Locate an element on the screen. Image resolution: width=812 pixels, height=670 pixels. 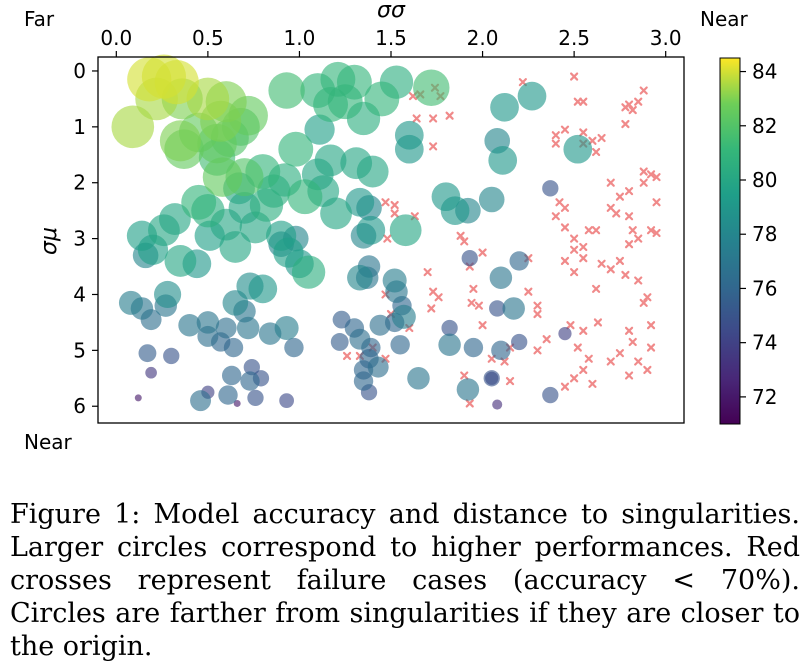
corner-label-top-right: Near is located at coordinates (724, 19).